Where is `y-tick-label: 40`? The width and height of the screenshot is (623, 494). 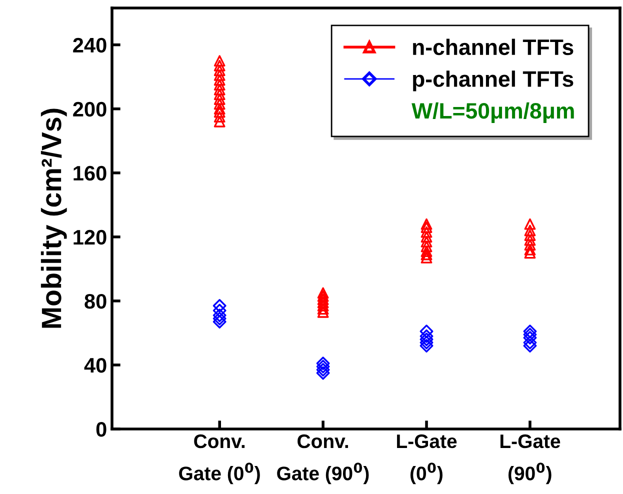 y-tick-label: 40 is located at coordinates (95, 365).